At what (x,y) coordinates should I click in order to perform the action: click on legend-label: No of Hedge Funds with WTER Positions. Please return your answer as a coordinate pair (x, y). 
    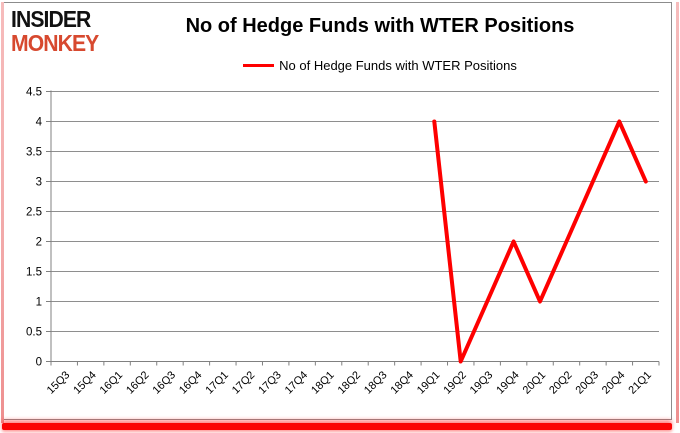
    Looking at the image, I should click on (398, 65).